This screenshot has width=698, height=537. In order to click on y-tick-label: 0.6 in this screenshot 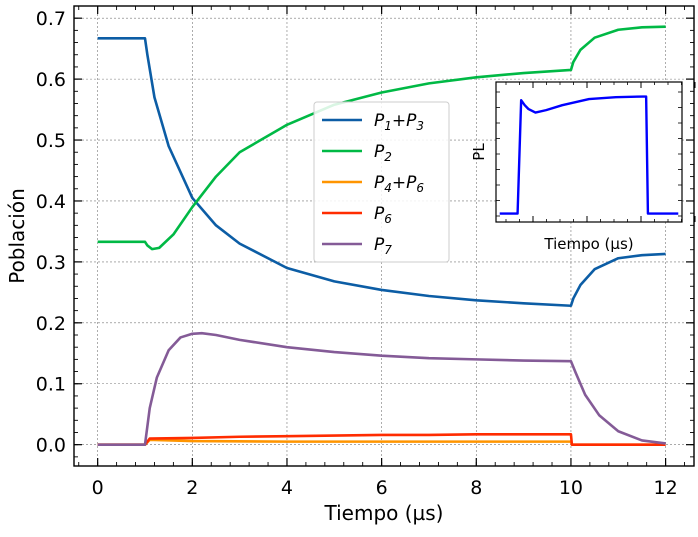, I will do `click(51, 80)`.